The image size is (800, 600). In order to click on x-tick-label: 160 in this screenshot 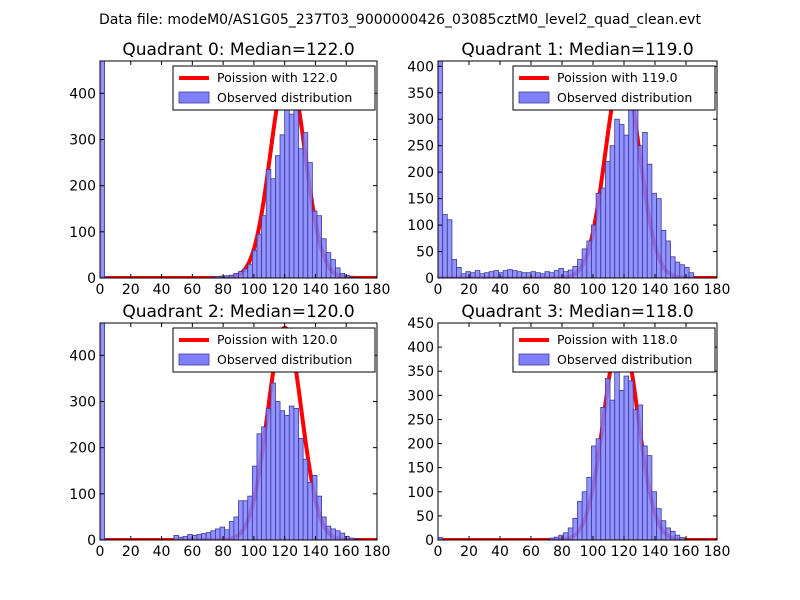, I will do `click(686, 552)`.